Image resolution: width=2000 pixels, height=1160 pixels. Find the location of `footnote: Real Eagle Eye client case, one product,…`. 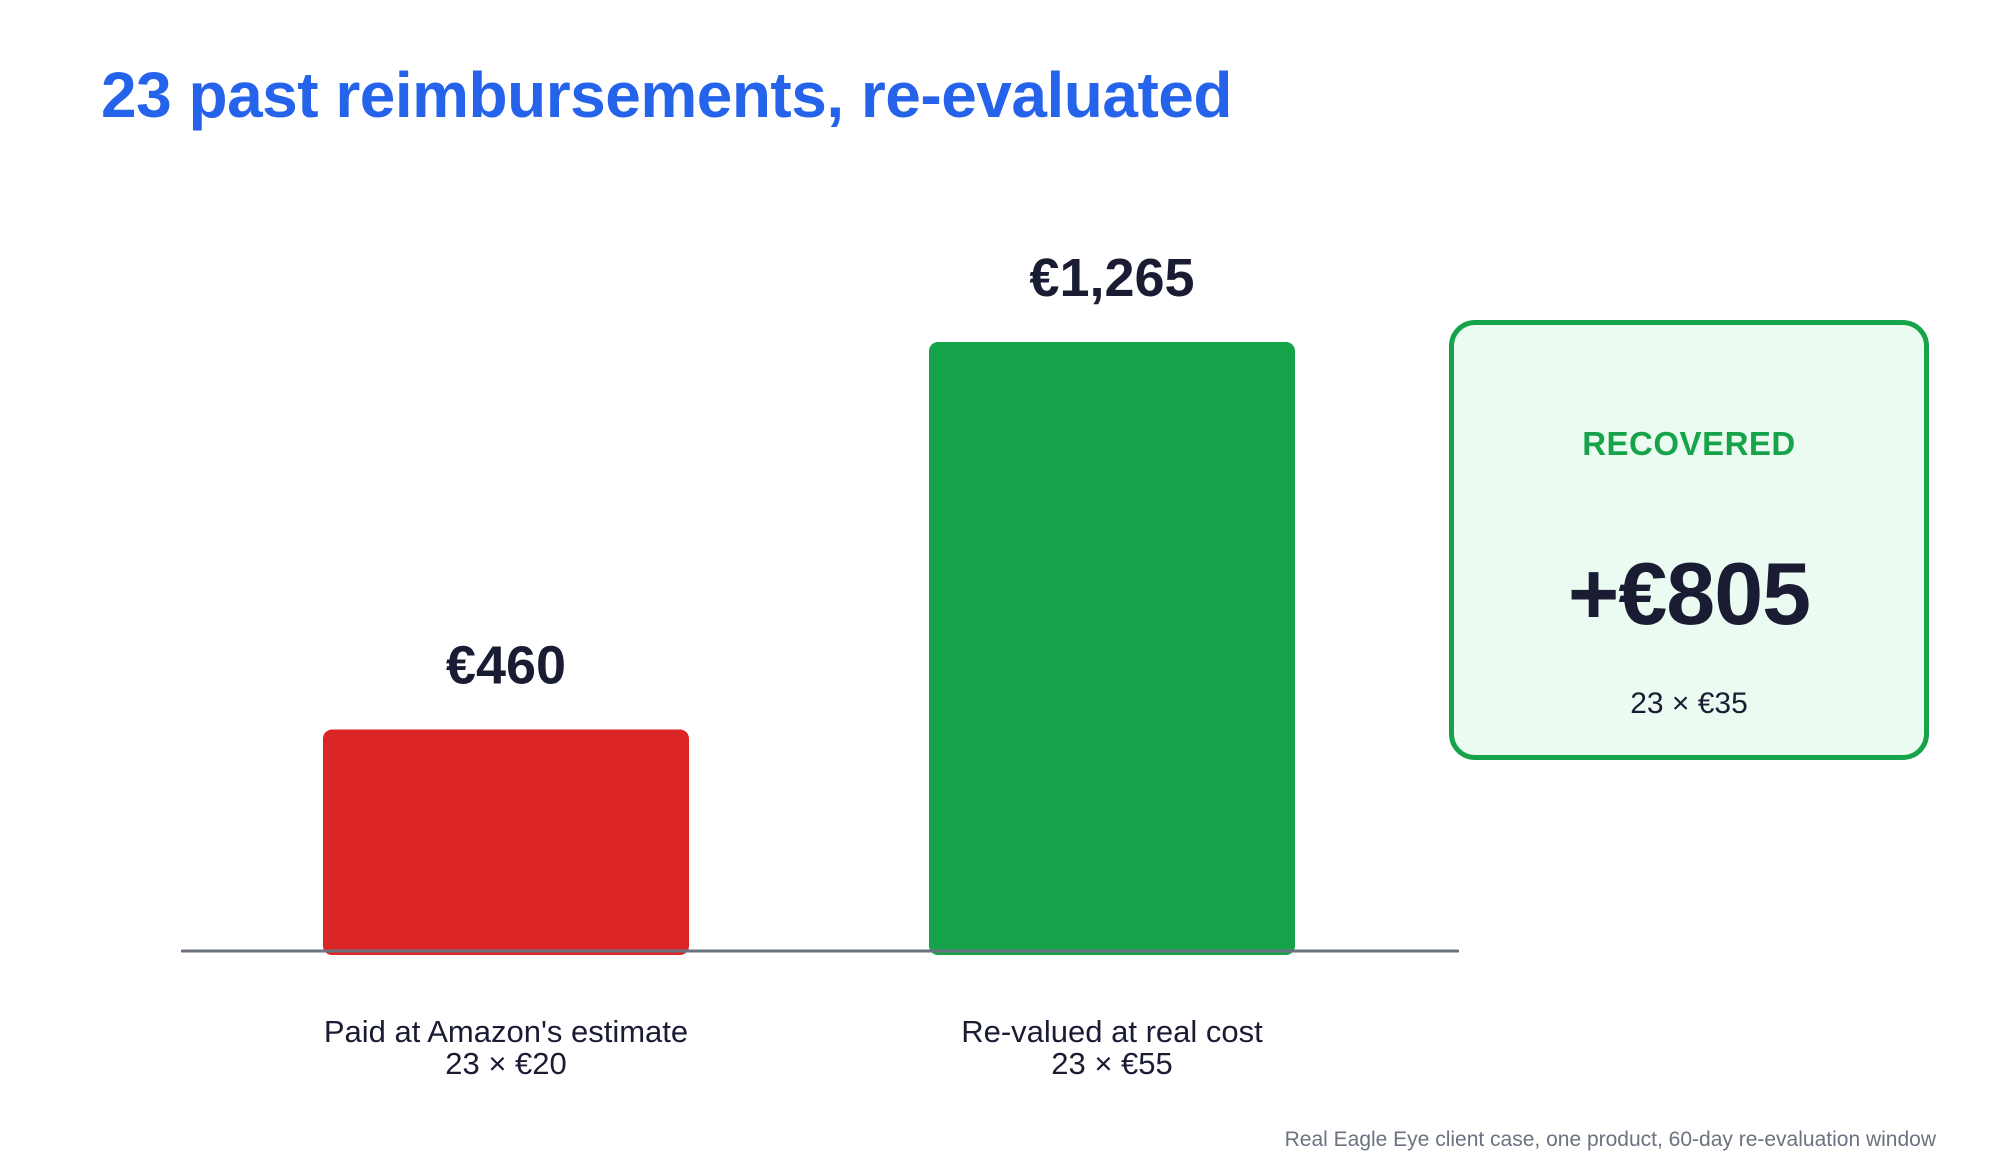

footnote: Real Eagle Eye client case, one product,… is located at coordinates (1610, 1139).